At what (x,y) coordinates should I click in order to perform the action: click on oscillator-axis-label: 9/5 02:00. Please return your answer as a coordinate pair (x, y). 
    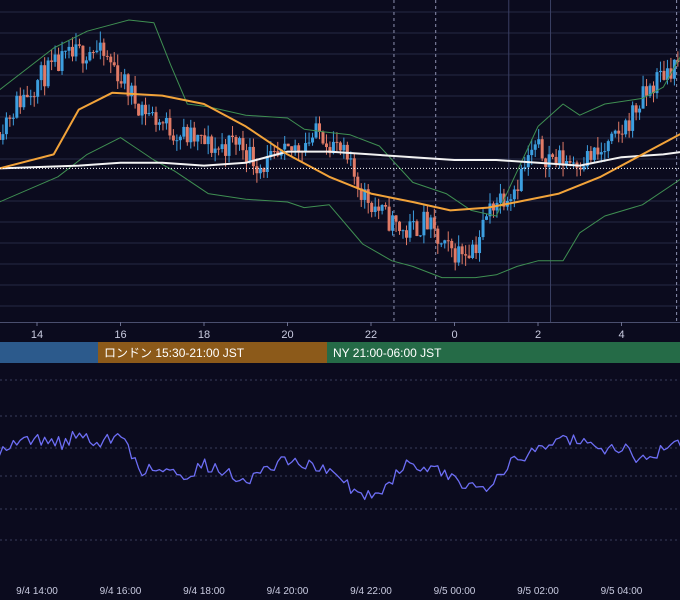
    Looking at the image, I should click on (538, 591).